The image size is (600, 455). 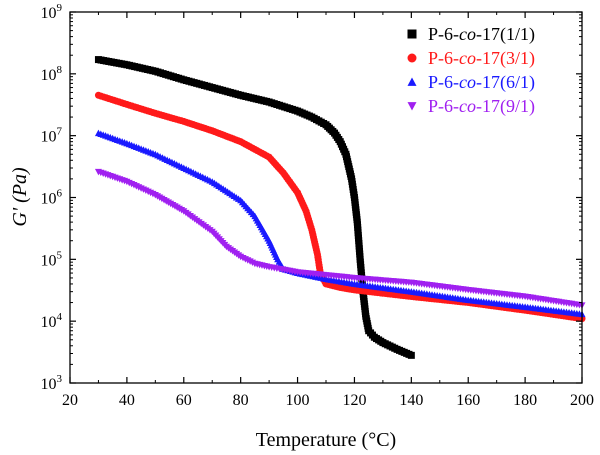 I want to click on legend-item: P-6-co-17(6/1), so click(x=471, y=82).